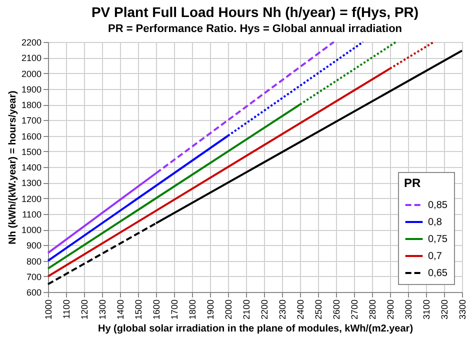 The width and height of the screenshot is (474, 340). Describe the element at coordinates (31, 199) in the screenshot. I see `y-tick-label: 1200` at that location.